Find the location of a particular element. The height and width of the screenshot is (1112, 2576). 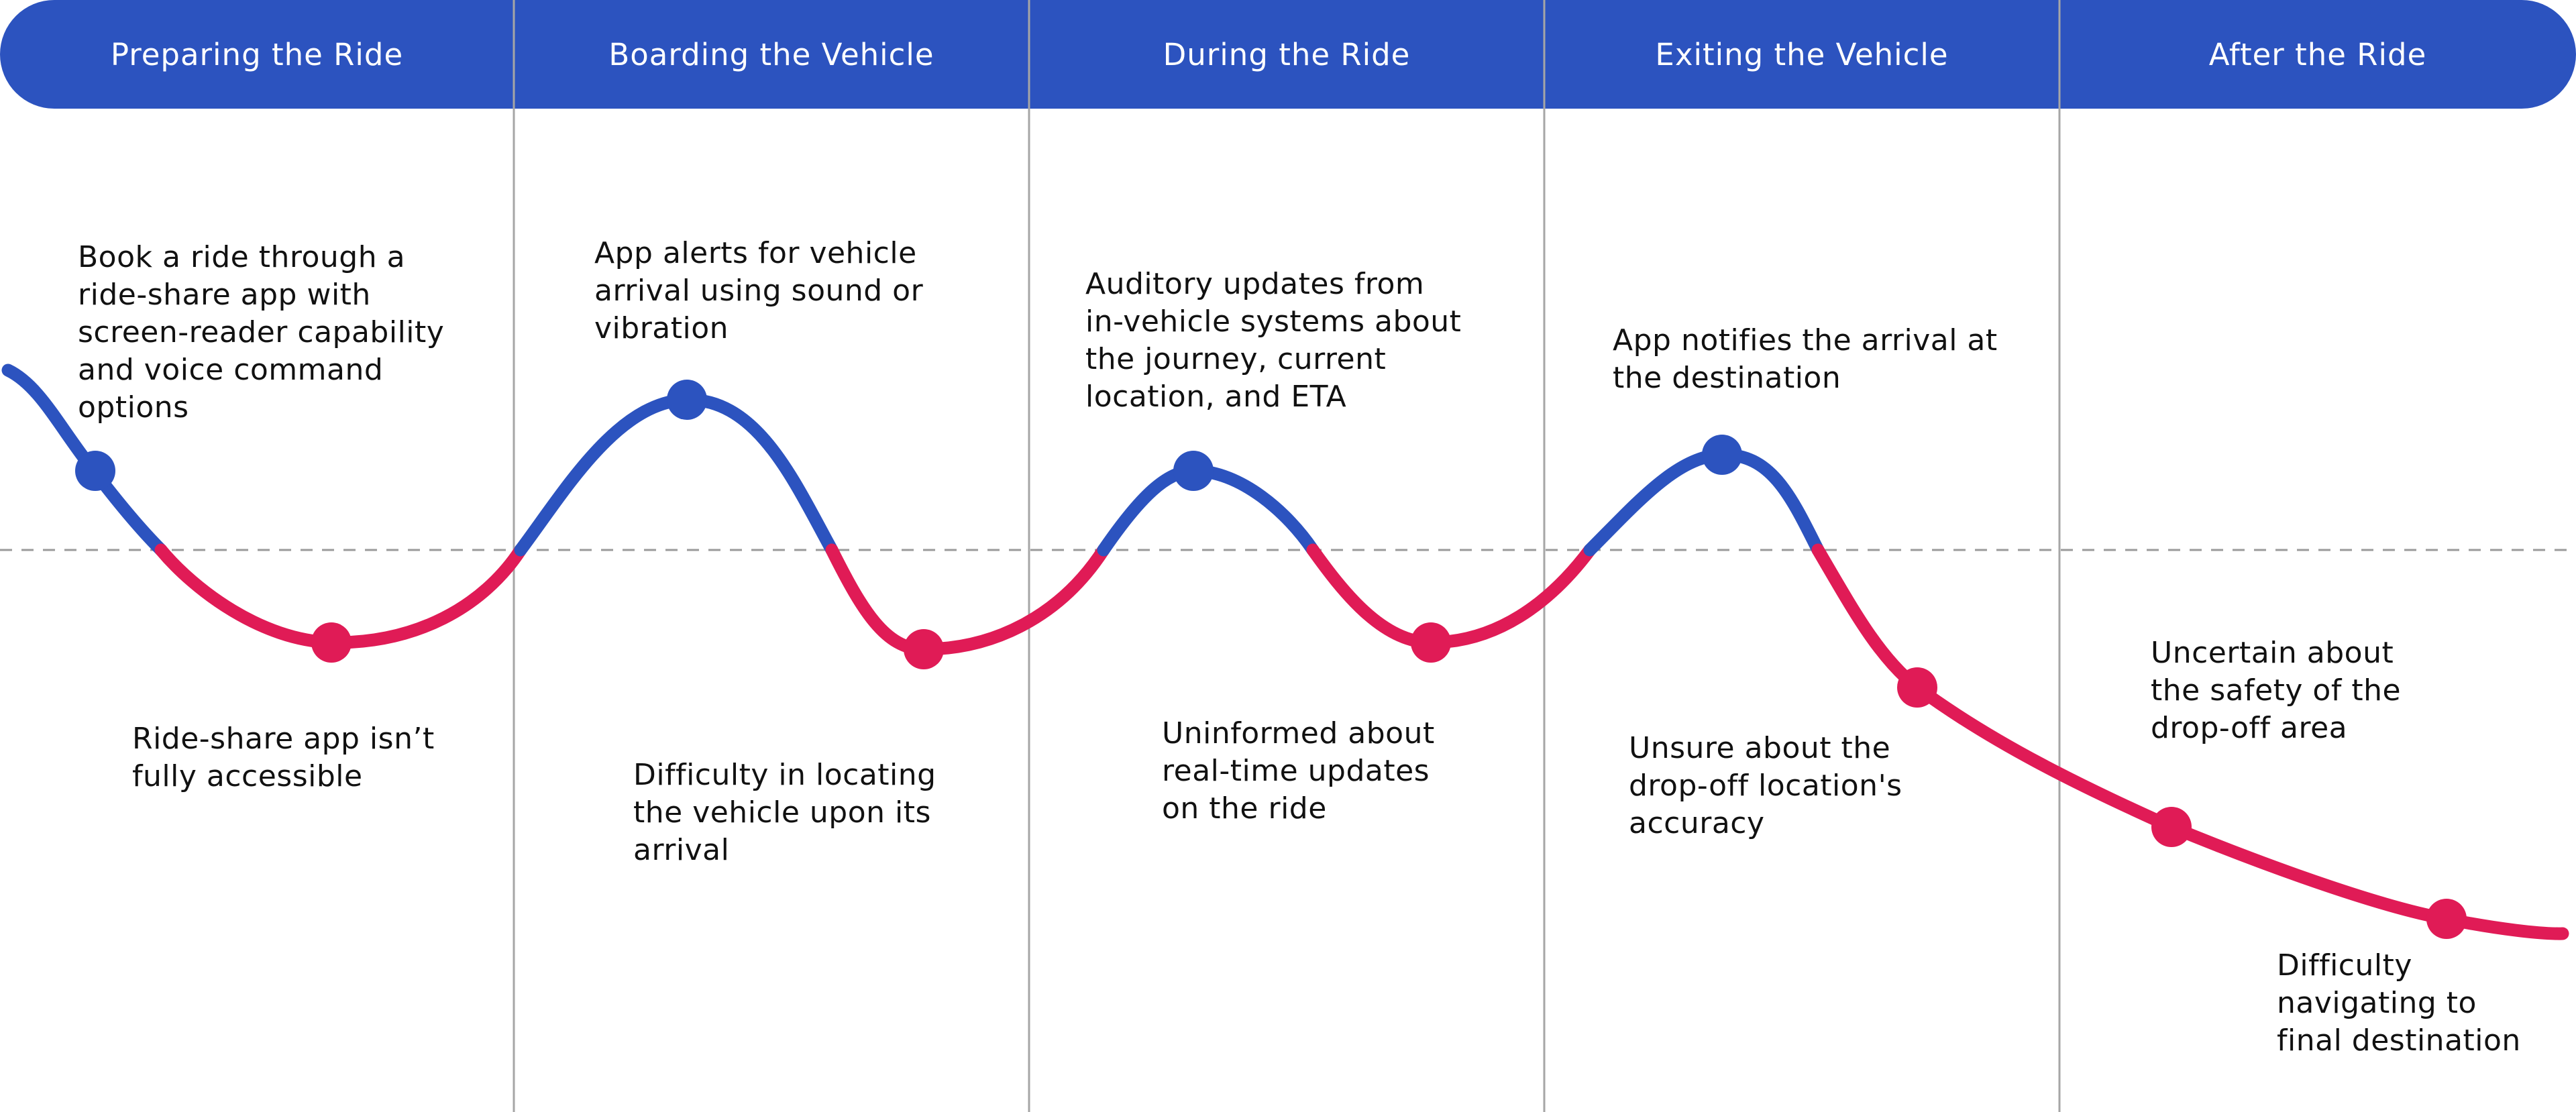

phase-title-preparing: Preparing the Ride is located at coordinates (257, 54).